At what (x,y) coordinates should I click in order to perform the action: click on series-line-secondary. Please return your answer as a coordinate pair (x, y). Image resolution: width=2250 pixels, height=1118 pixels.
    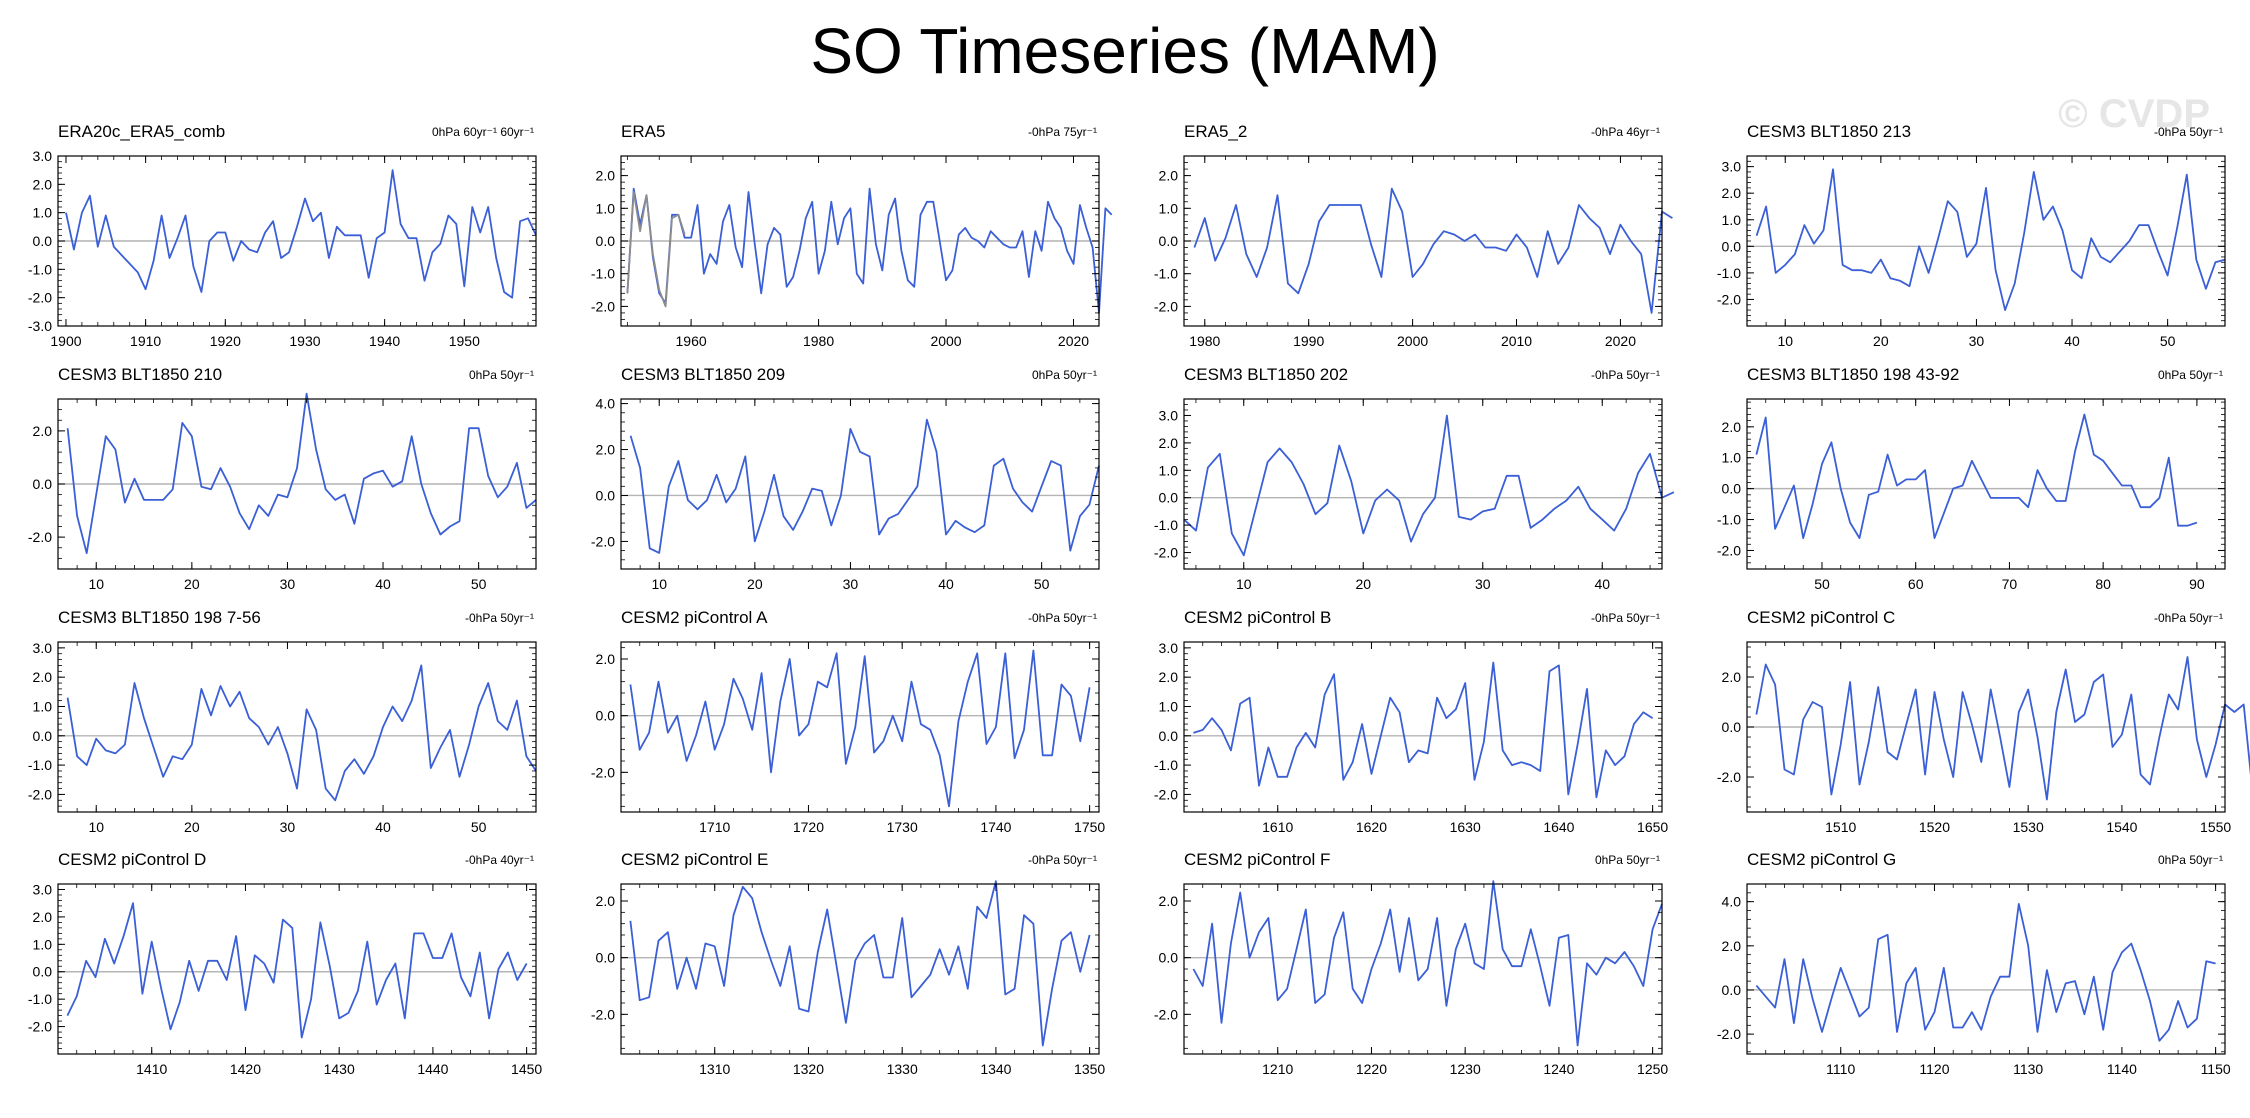
    Looking at the image, I should click on (656, 249).